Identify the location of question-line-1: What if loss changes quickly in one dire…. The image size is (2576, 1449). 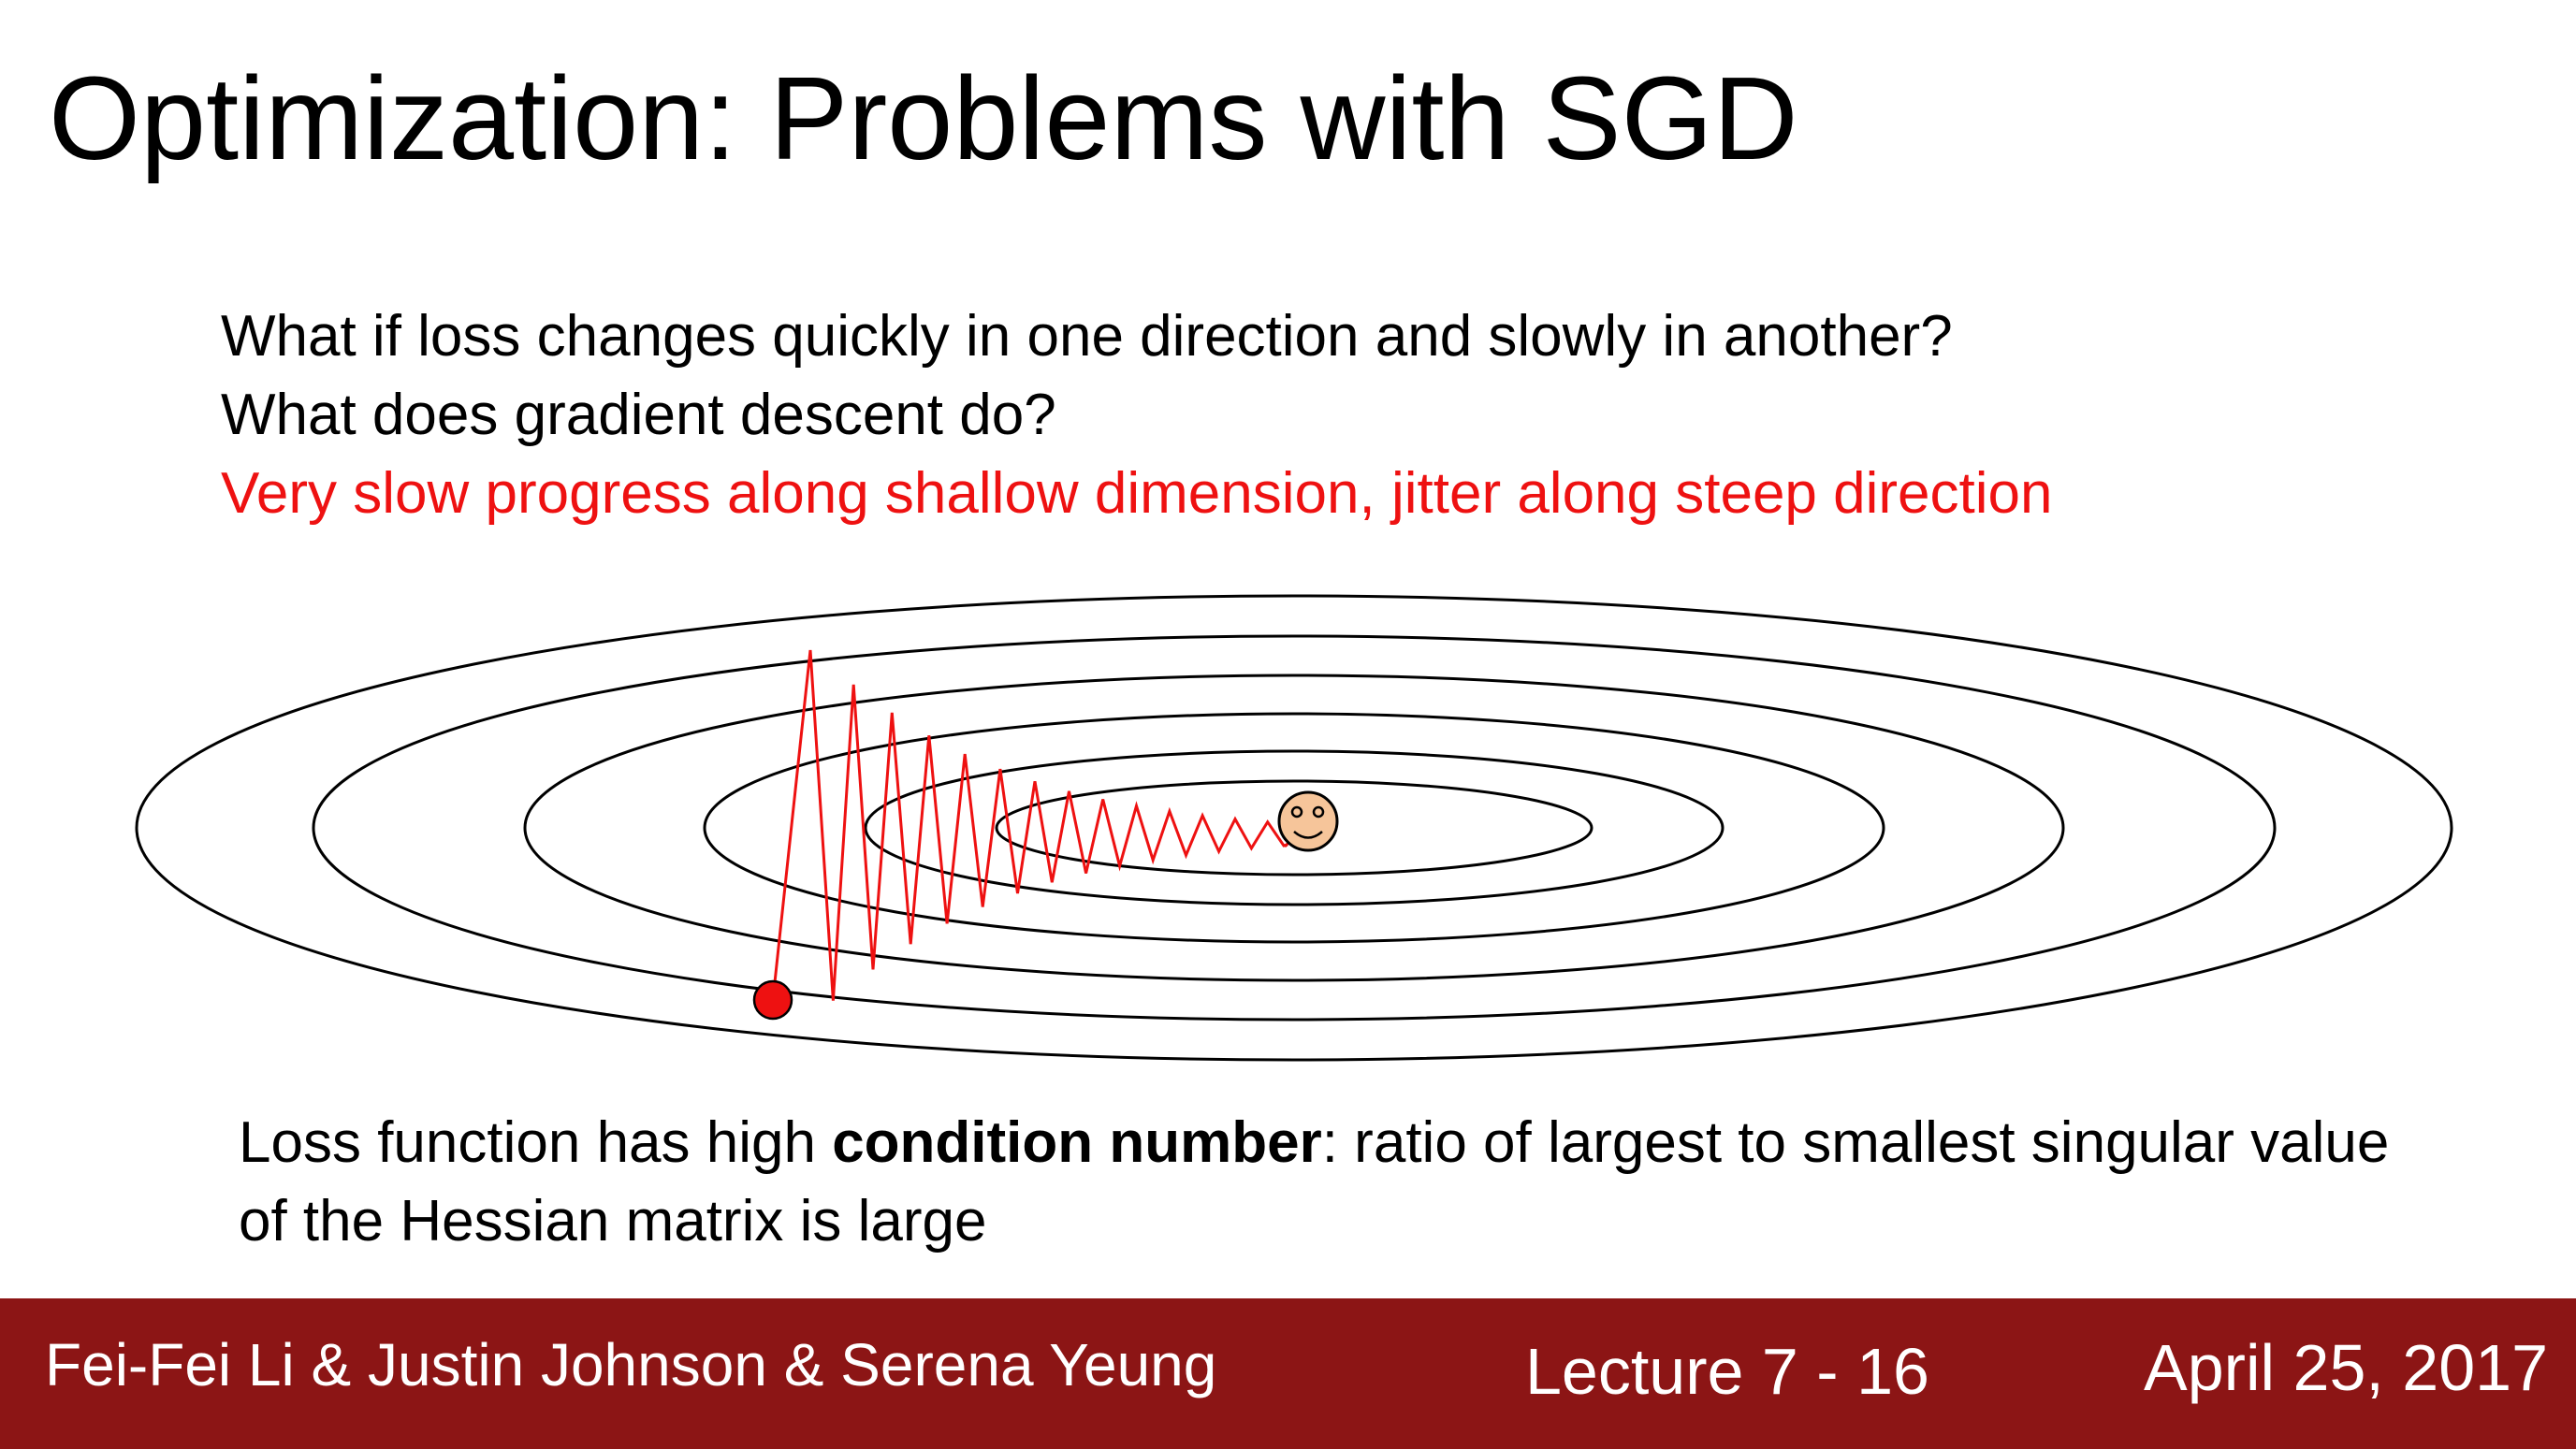
(1087, 336).